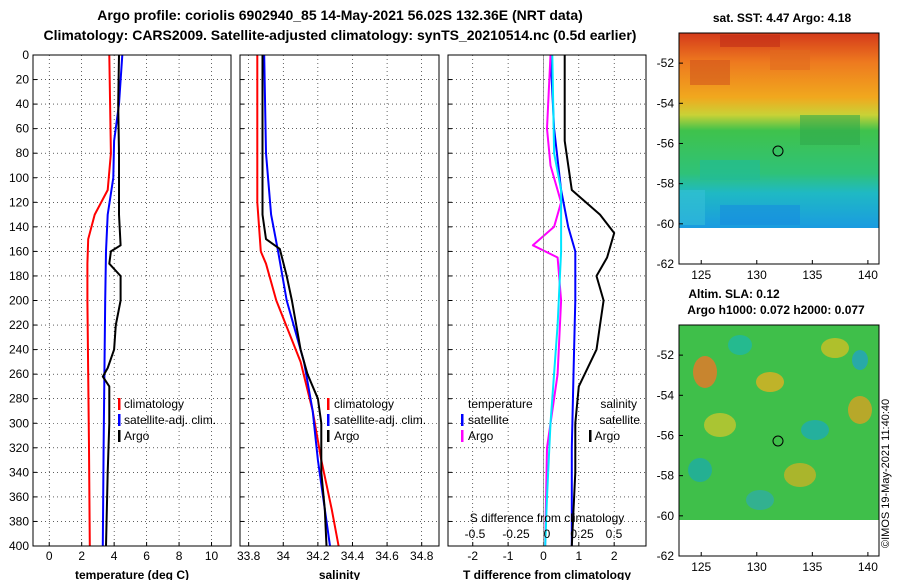 This screenshot has height=580, width=900. Describe the element at coordinates (475, 534) in the screenshot. I see `x2-tick-label: -0.5` at that location.